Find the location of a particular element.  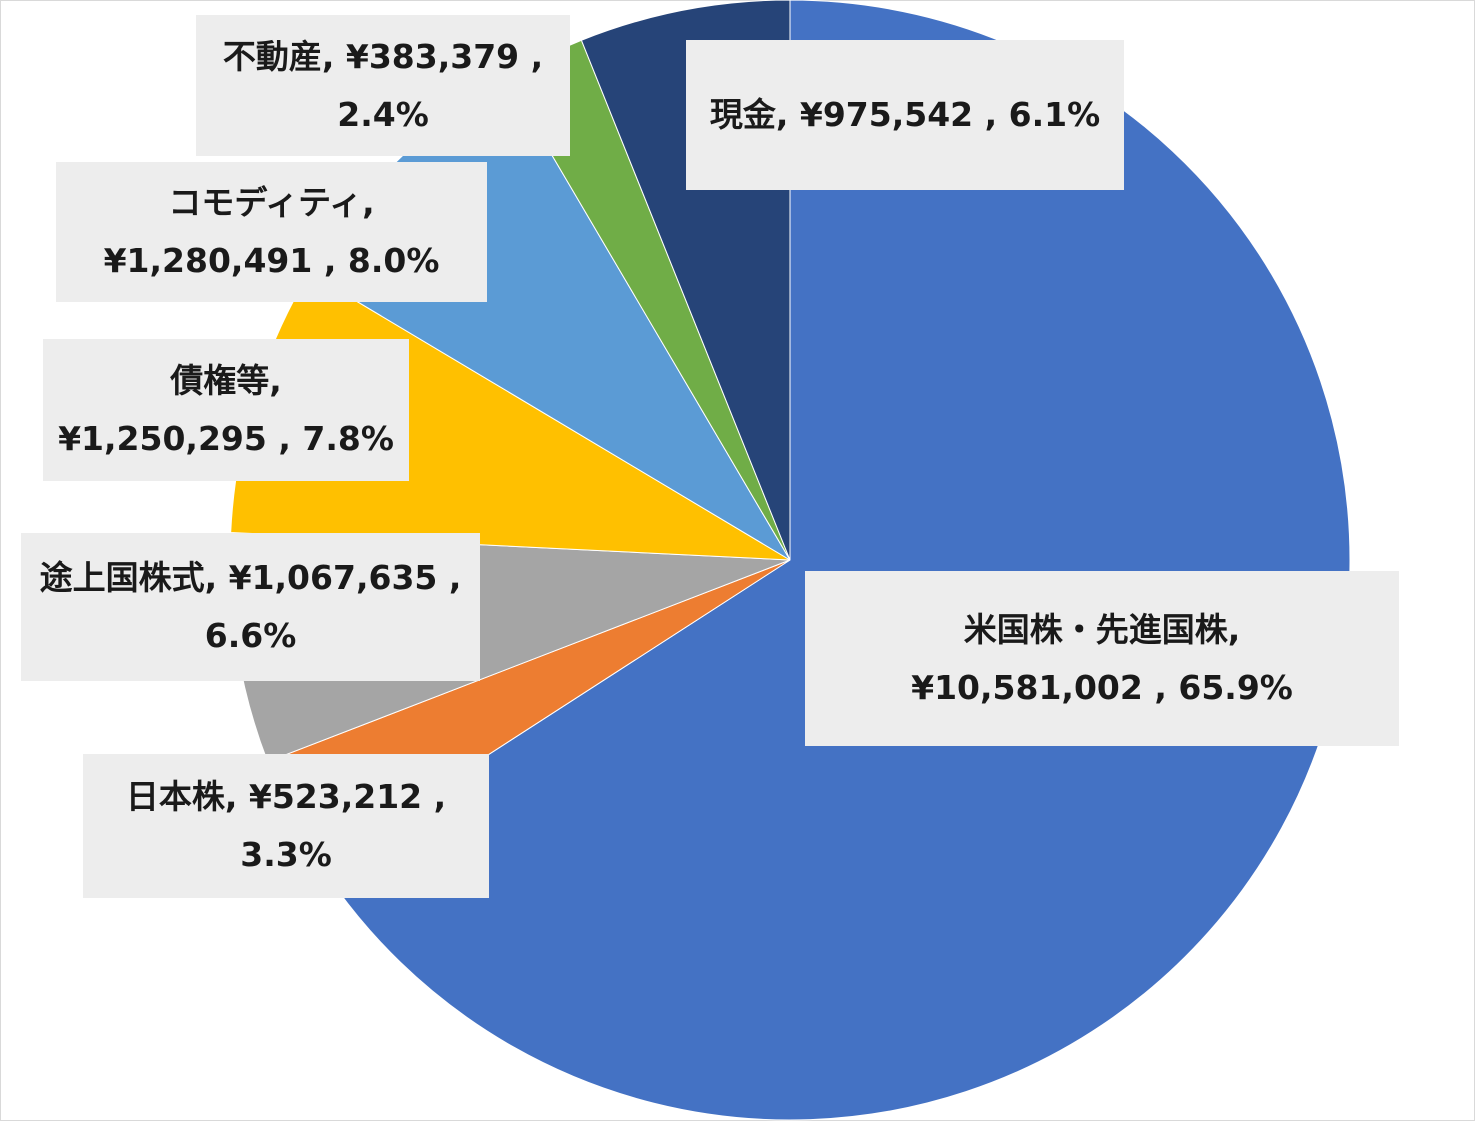

label-japan-stocks-line2: 3.3% is located at coordinates (286, 854).